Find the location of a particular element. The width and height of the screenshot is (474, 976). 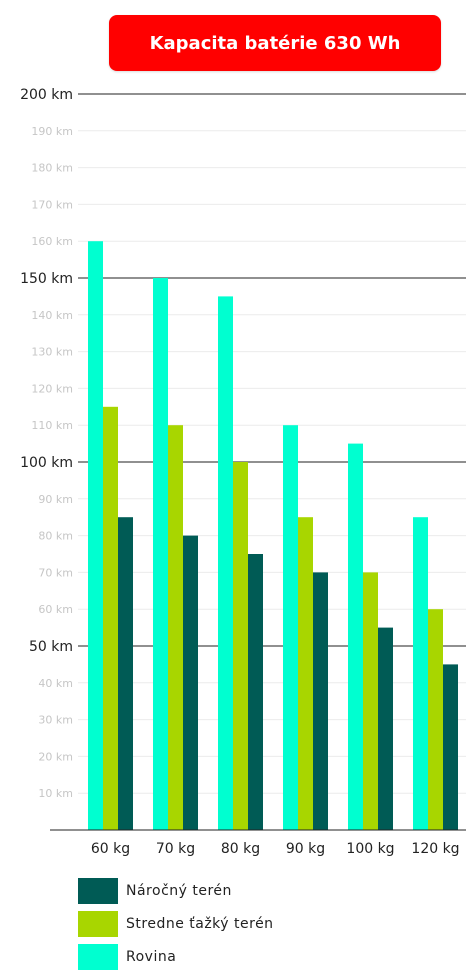

x-tick-label: 60 kg is located at coordinates (110, 849).